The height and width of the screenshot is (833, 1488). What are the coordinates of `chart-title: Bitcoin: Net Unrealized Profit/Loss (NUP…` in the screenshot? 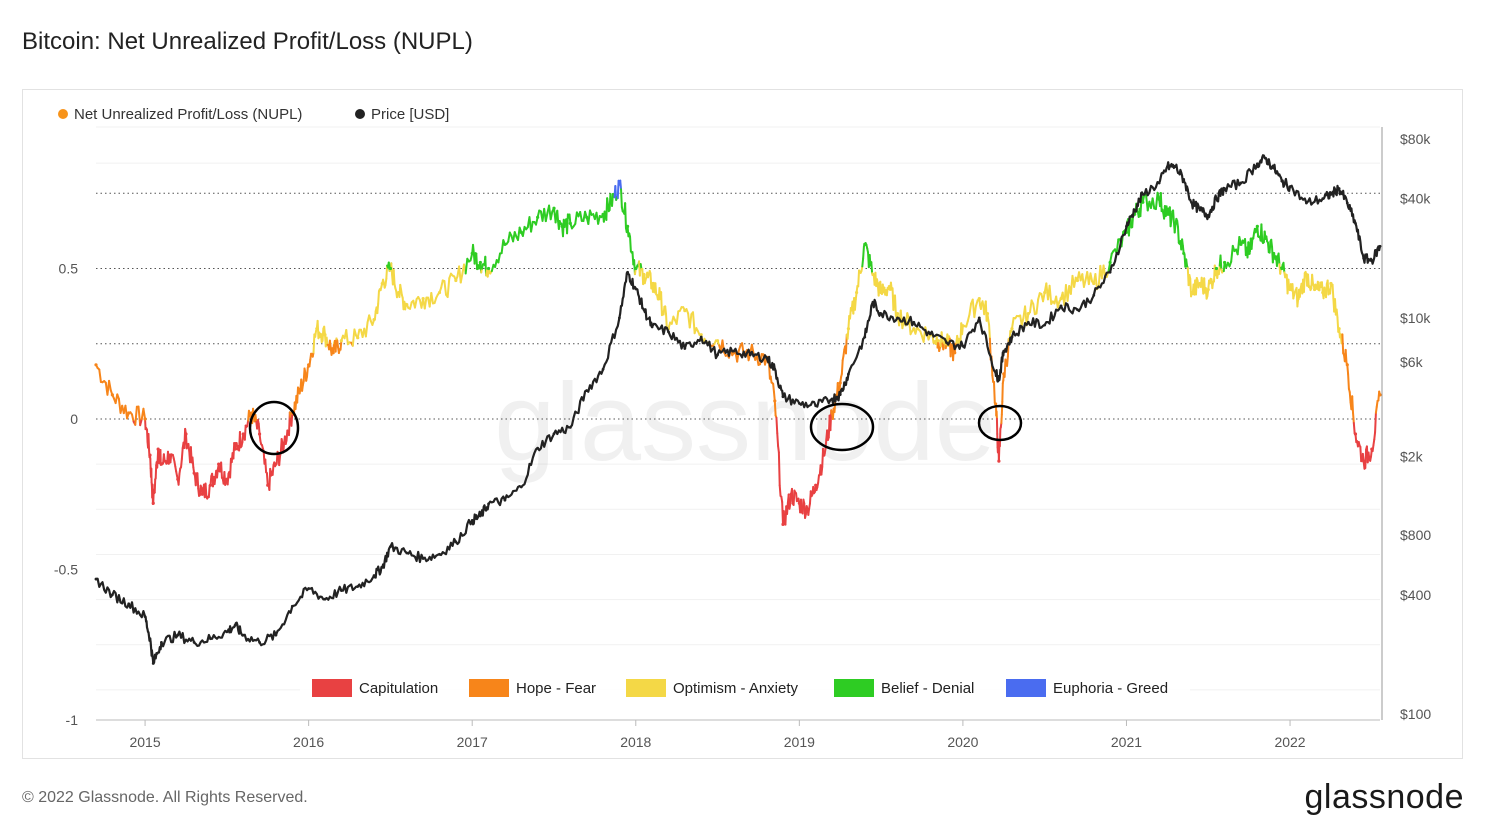 It's located at (247, 41).